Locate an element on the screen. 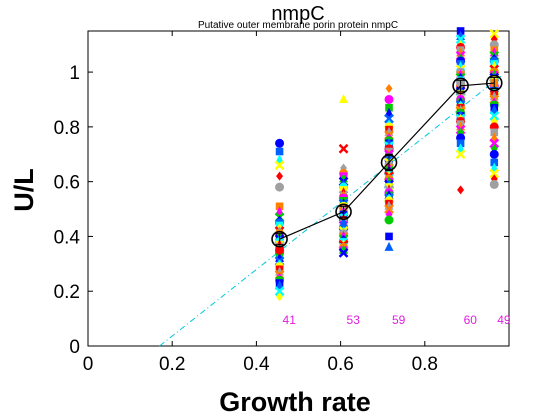 Image resolution: width=560 pixels, height=420 pixels. sample-count-label: 41 is located at coordinates (290, 320).